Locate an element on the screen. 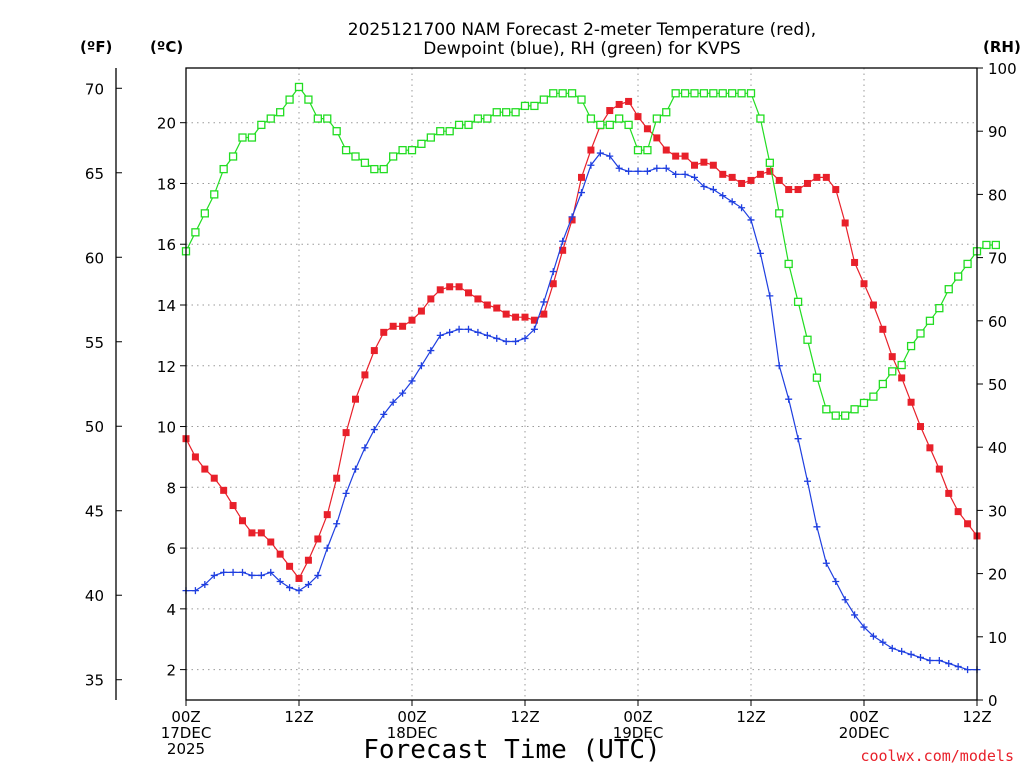  celsius-tick-label: 2 is located at coordinates (171, 671).